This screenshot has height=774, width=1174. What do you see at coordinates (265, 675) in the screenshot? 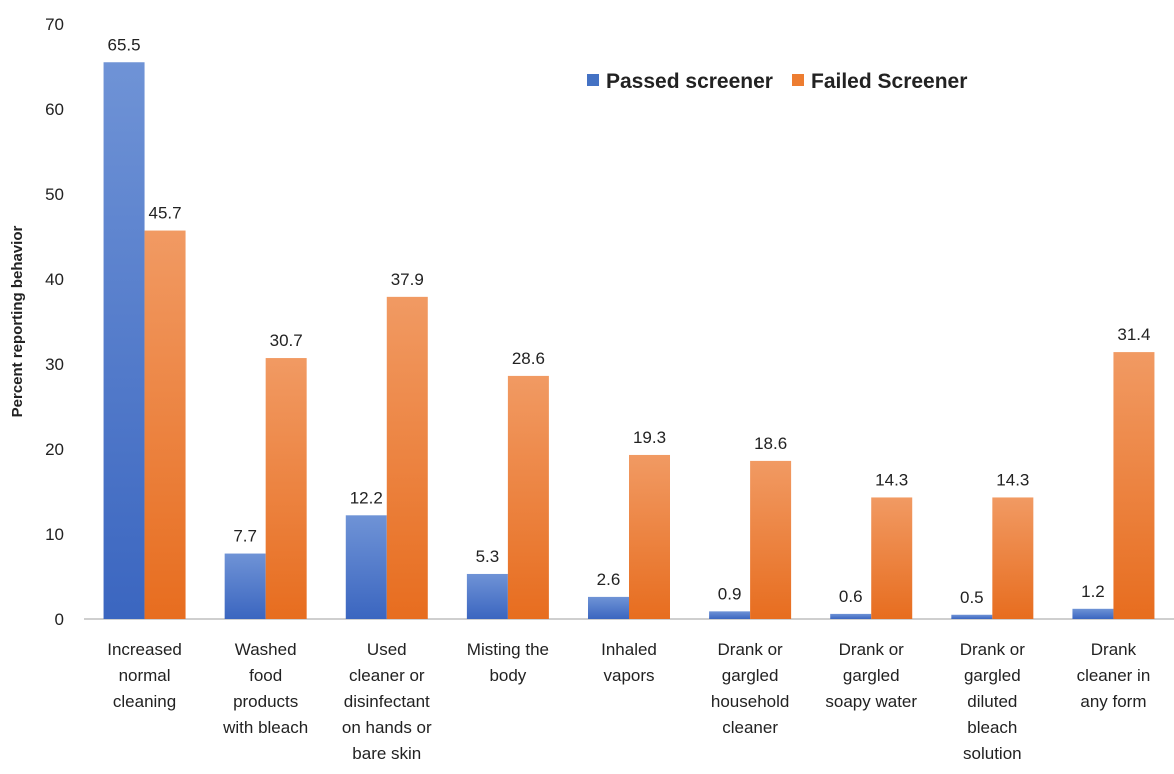
I see `x-category-label-line: food` at bounding box center [265, 675].